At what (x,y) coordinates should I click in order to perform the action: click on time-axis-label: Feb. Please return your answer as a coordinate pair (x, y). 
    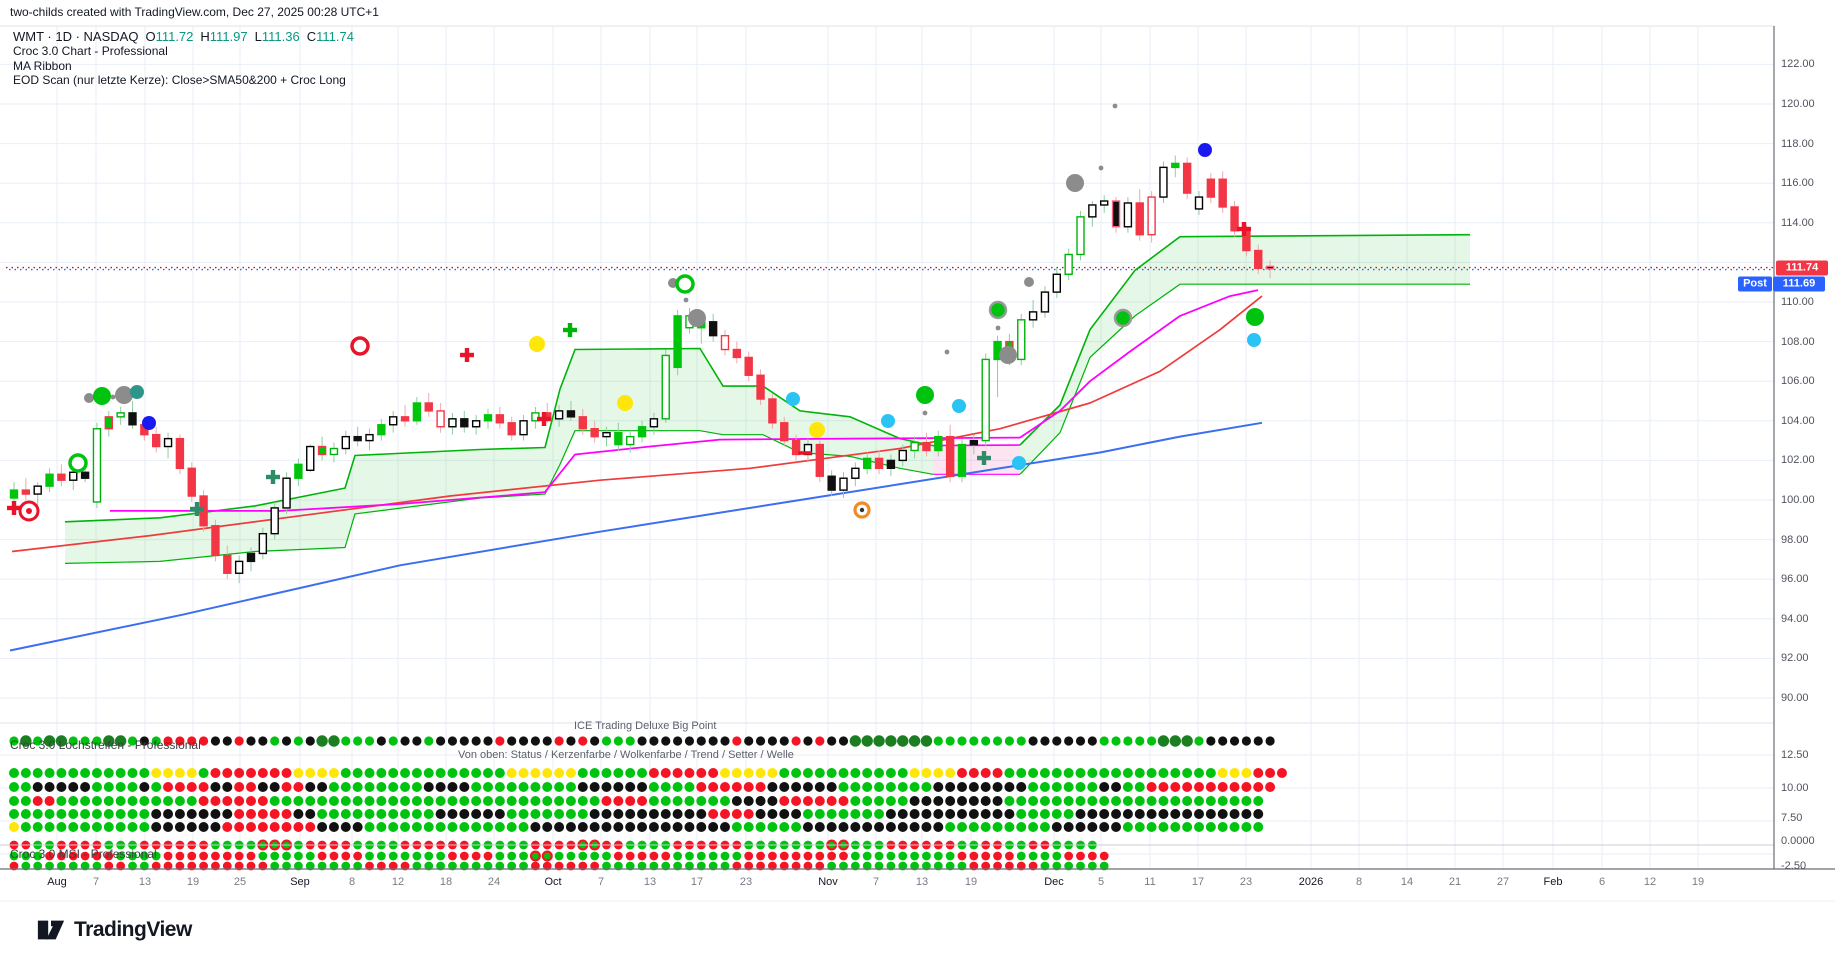
    Looking at the image, I should click on (1553, 882).